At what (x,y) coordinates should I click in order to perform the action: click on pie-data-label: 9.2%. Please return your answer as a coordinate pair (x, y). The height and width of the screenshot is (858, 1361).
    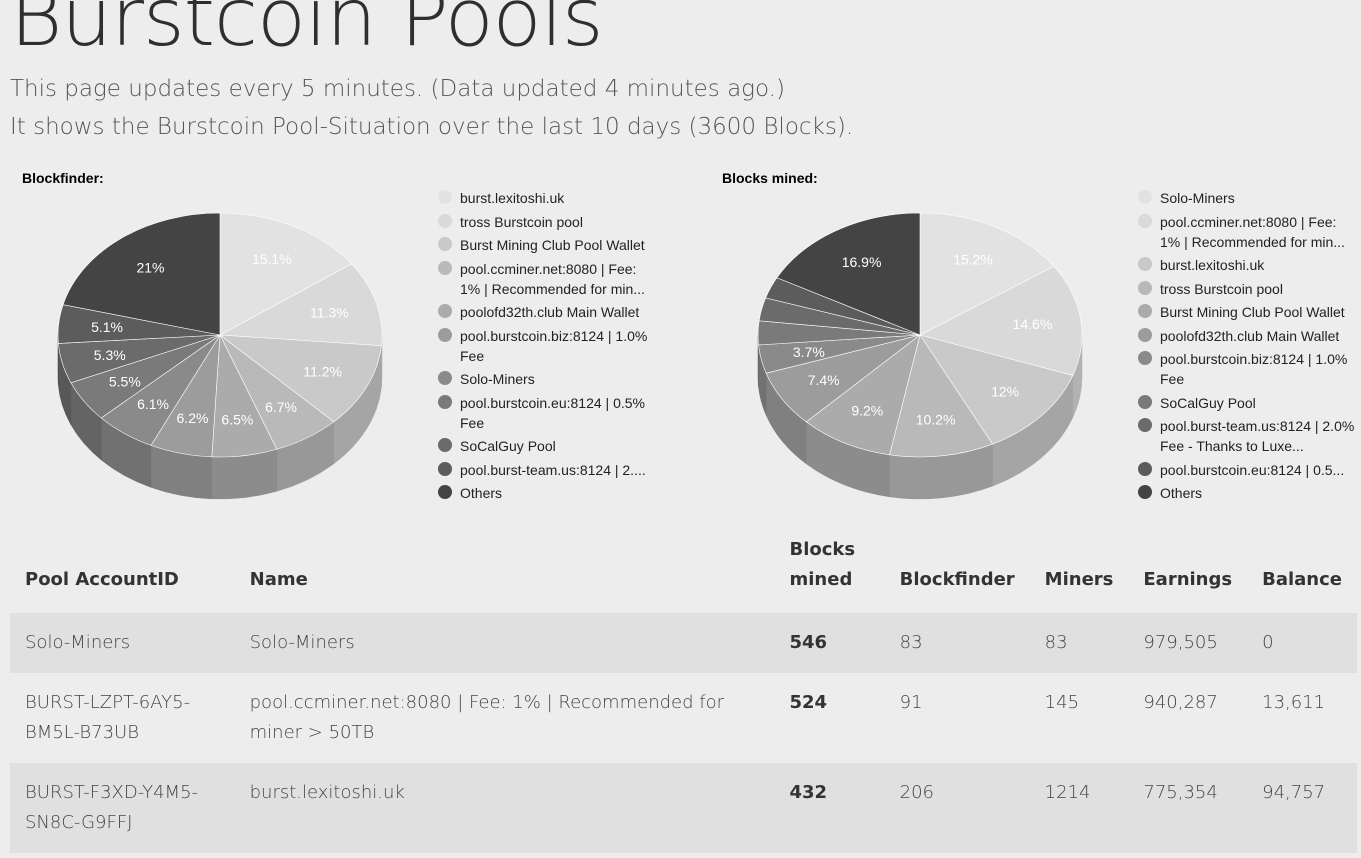
    Looking at the image, I should click on (867, 411).